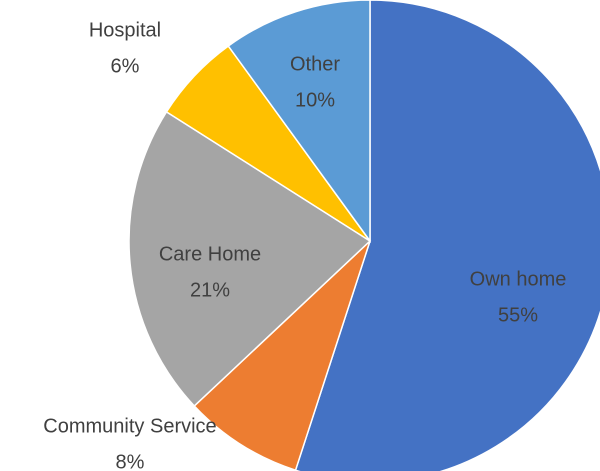 The image size is (600, 471). What do you see at coordinates (315, 100) in the screenshot?
I see `slice-label-value: 10%` at bounding box center [315, 100].